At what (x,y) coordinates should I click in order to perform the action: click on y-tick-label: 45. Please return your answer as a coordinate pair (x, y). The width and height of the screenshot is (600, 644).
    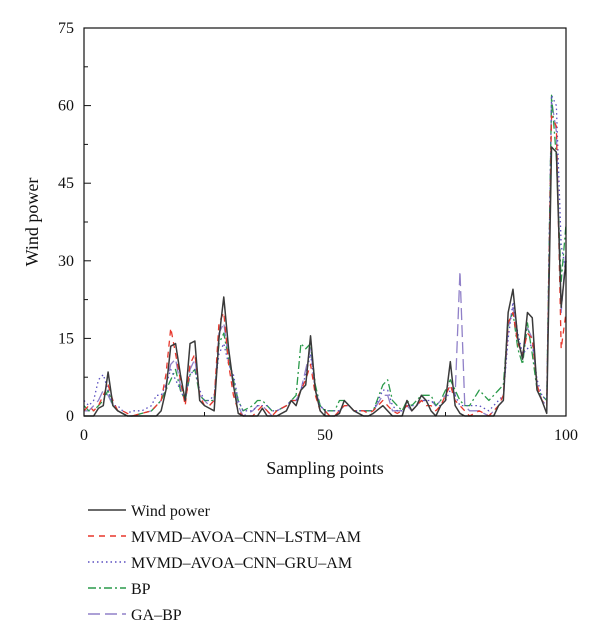
    Looking at the image, I should click on (66, 183).